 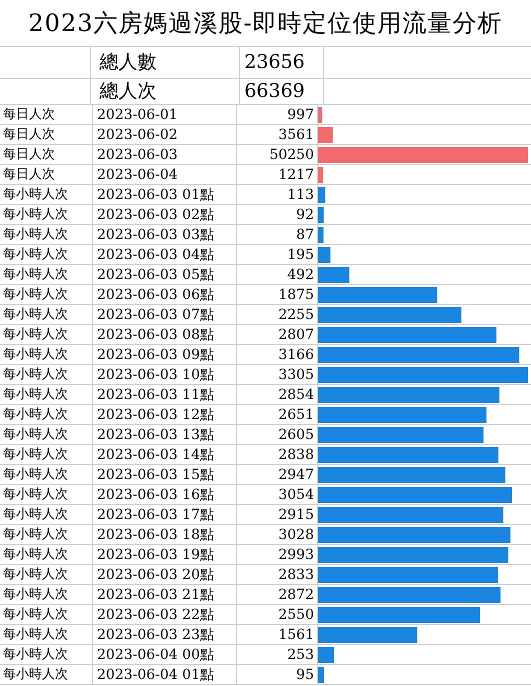 I want to click on y-tick-label: 2023-06-03 12點, so click(x=165, y=415).